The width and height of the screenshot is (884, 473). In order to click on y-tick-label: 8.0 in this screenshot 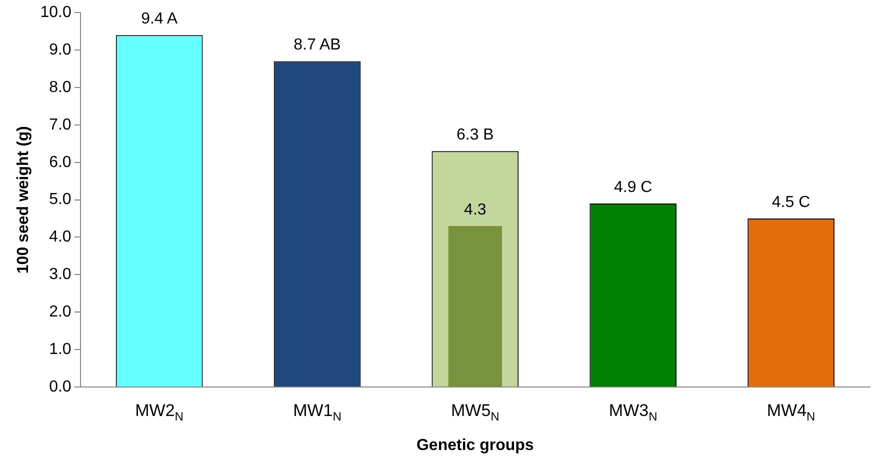, I will do `click(60, 87)`.